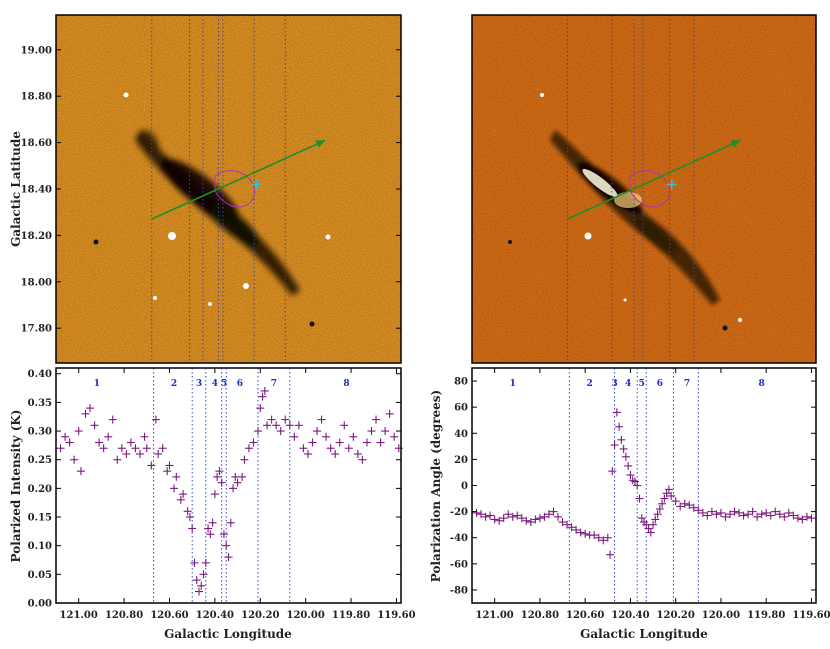  Describe the element at coordinates (79, 615) in the screenshot. I see `x-tick-label: 121.00` at that location.